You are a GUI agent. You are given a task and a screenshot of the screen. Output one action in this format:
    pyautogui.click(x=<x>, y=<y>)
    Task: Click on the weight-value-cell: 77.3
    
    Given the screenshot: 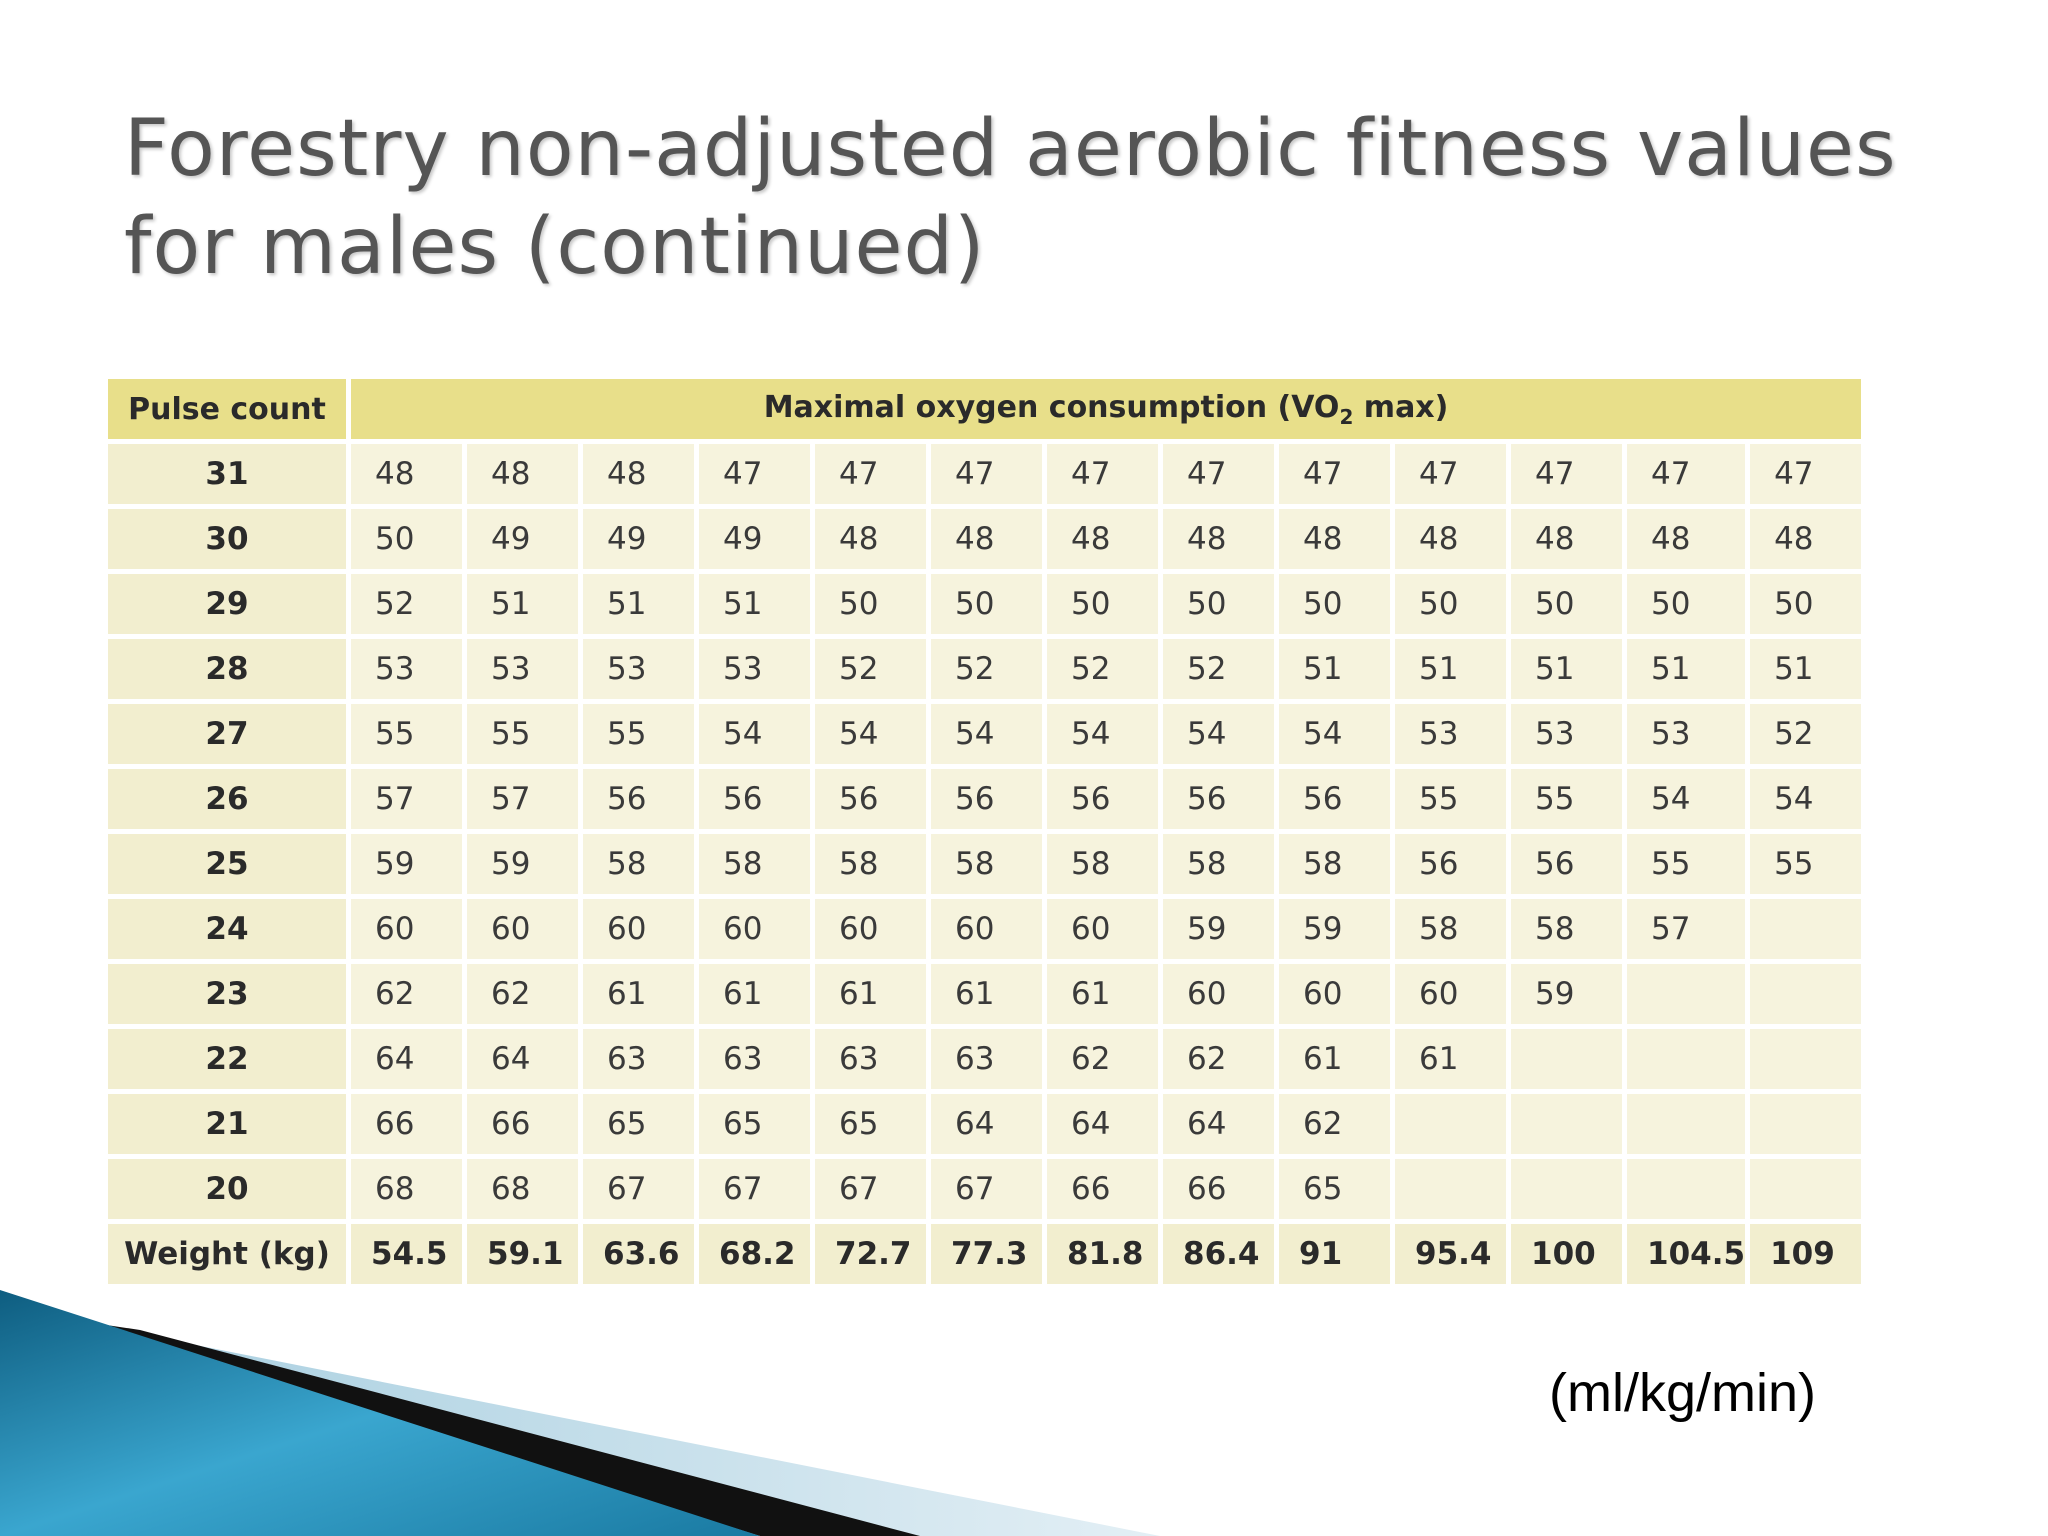 What is the action you would take?
    pyautogui.click(x=986, y=1254)
    